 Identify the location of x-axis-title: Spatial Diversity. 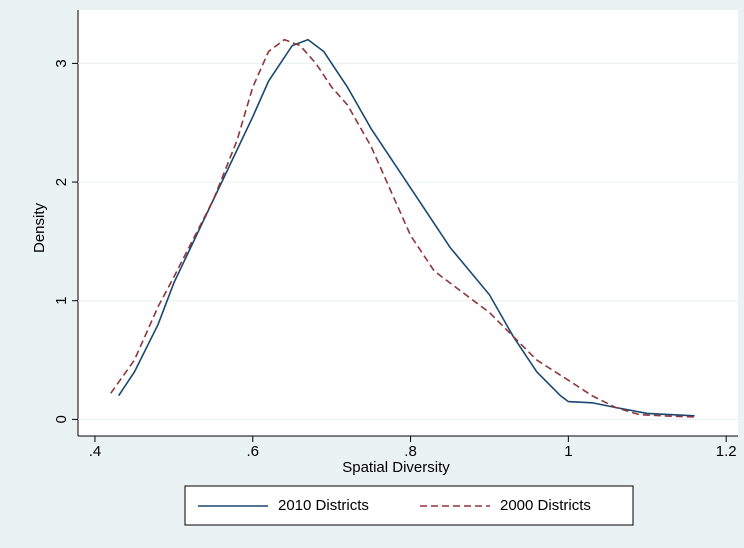
(396, 467).